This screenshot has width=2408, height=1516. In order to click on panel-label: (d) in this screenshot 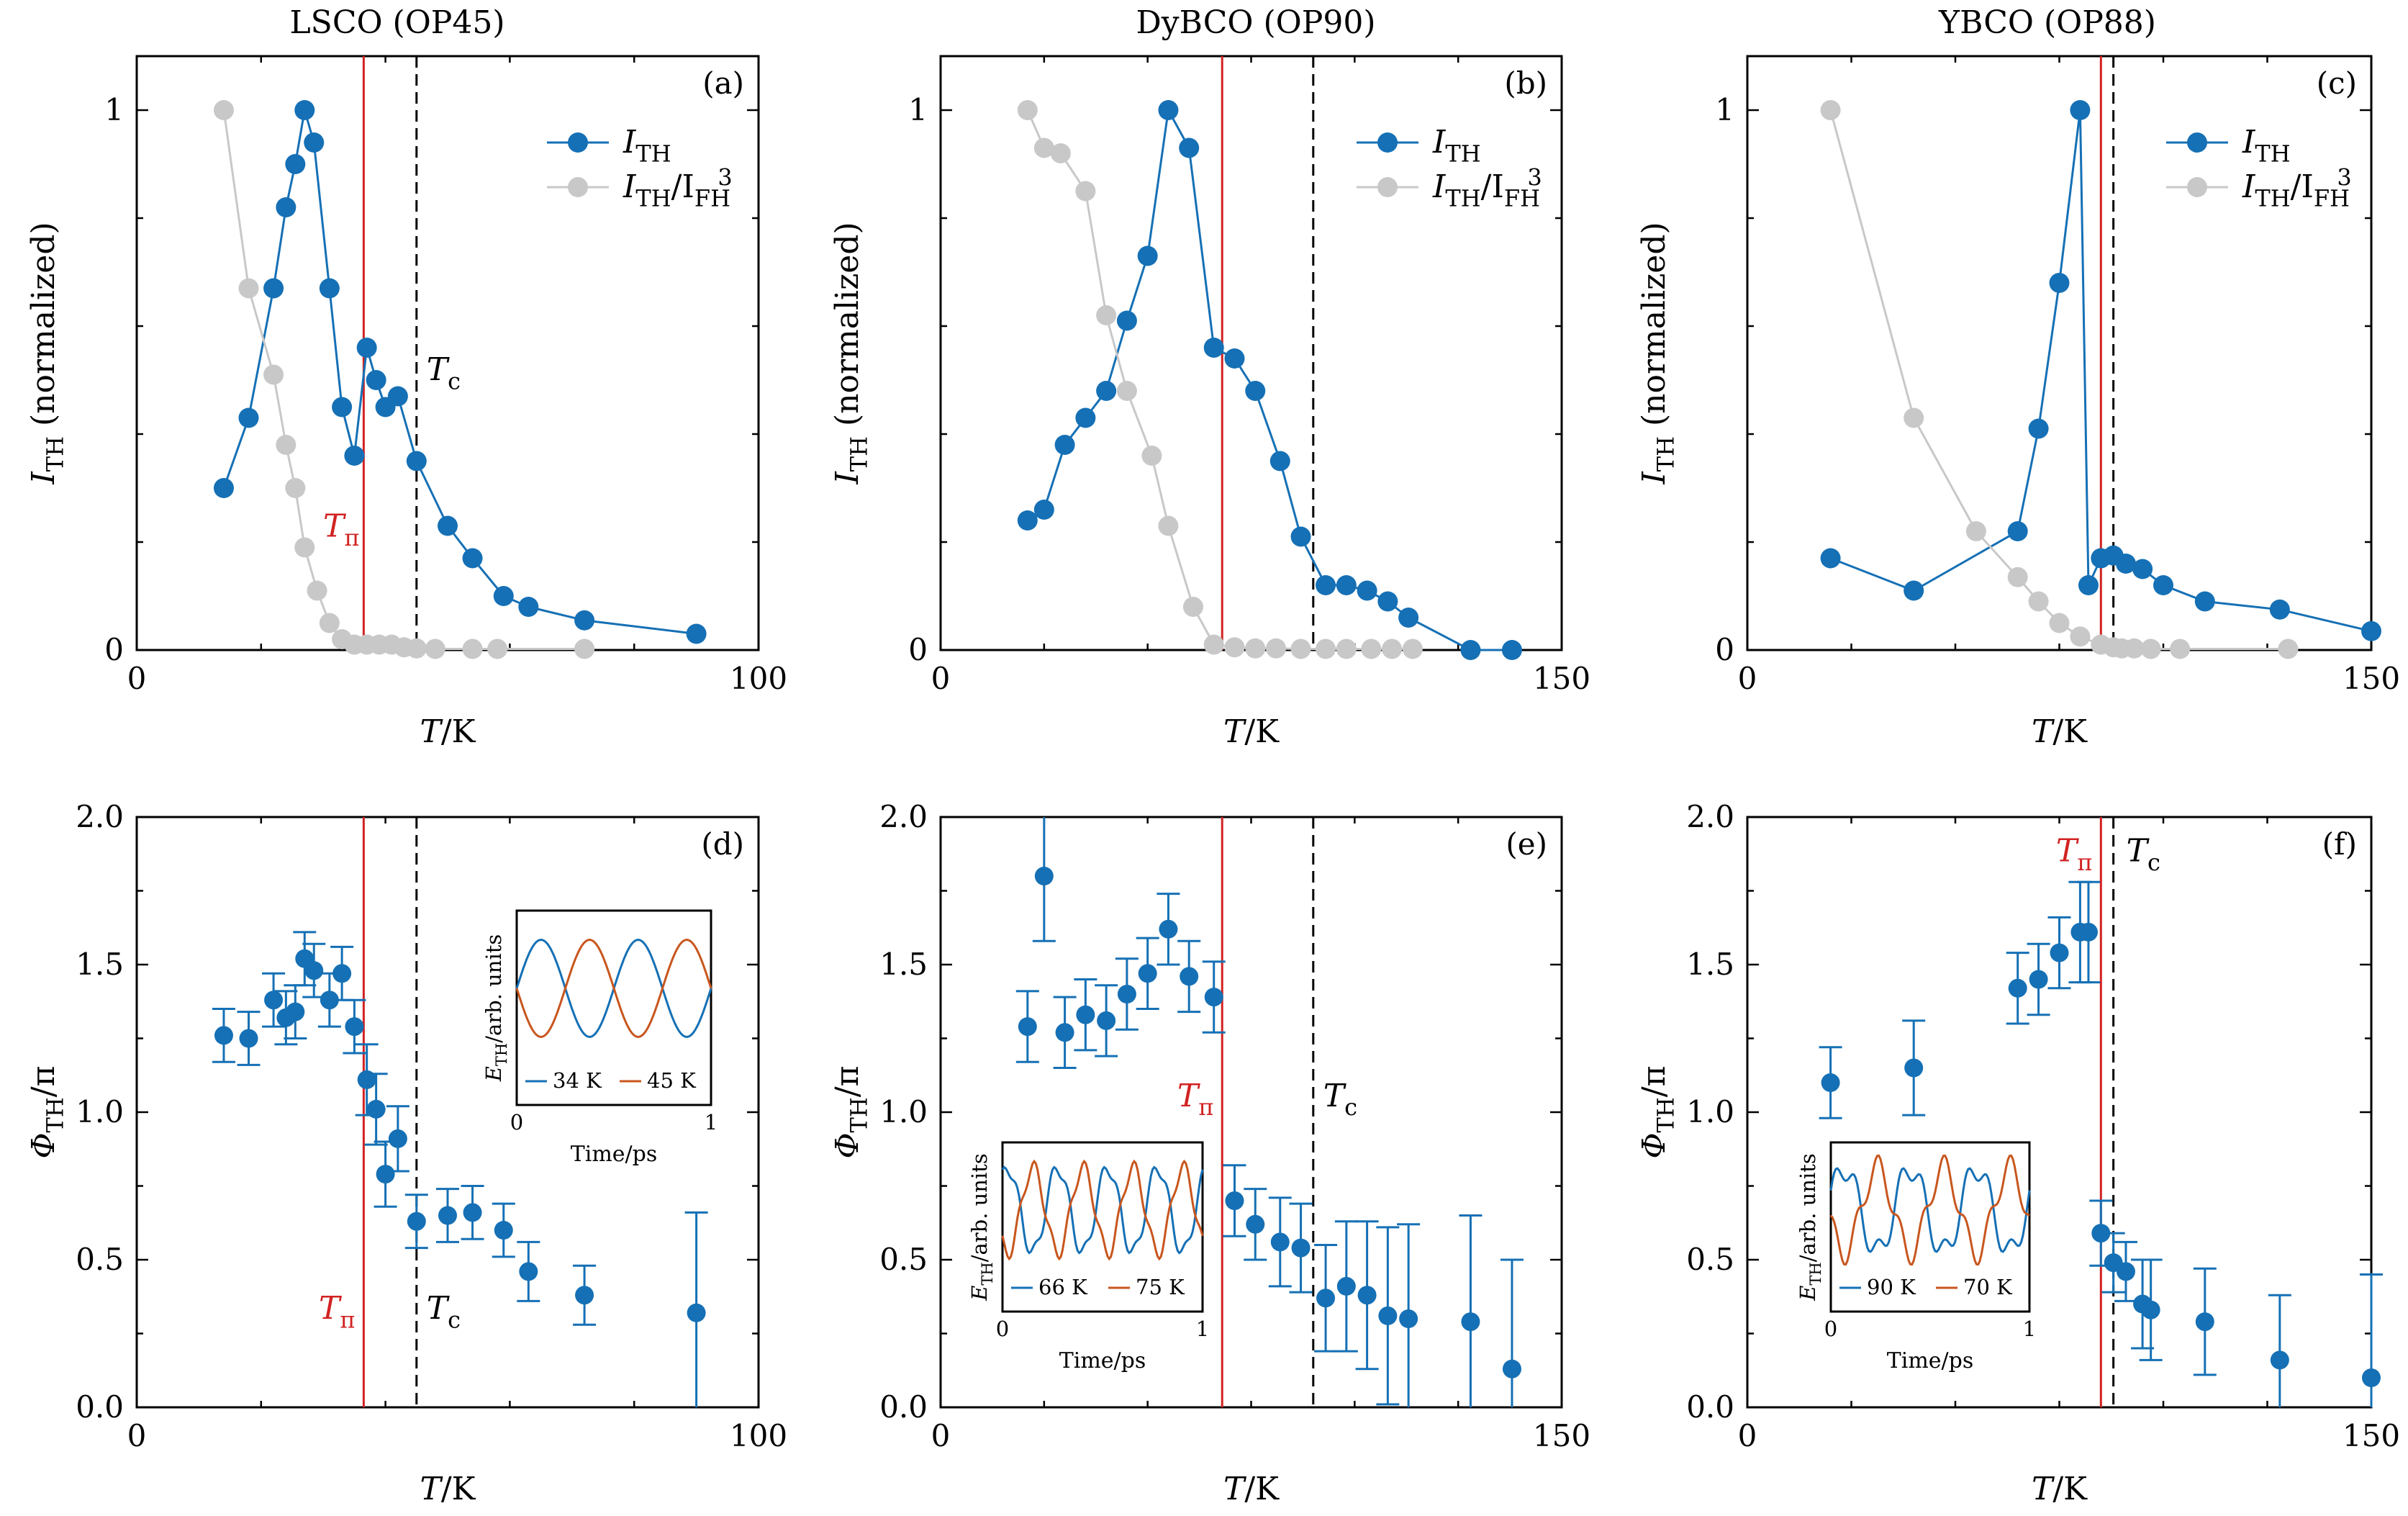, I will do `click(722, 844)`.